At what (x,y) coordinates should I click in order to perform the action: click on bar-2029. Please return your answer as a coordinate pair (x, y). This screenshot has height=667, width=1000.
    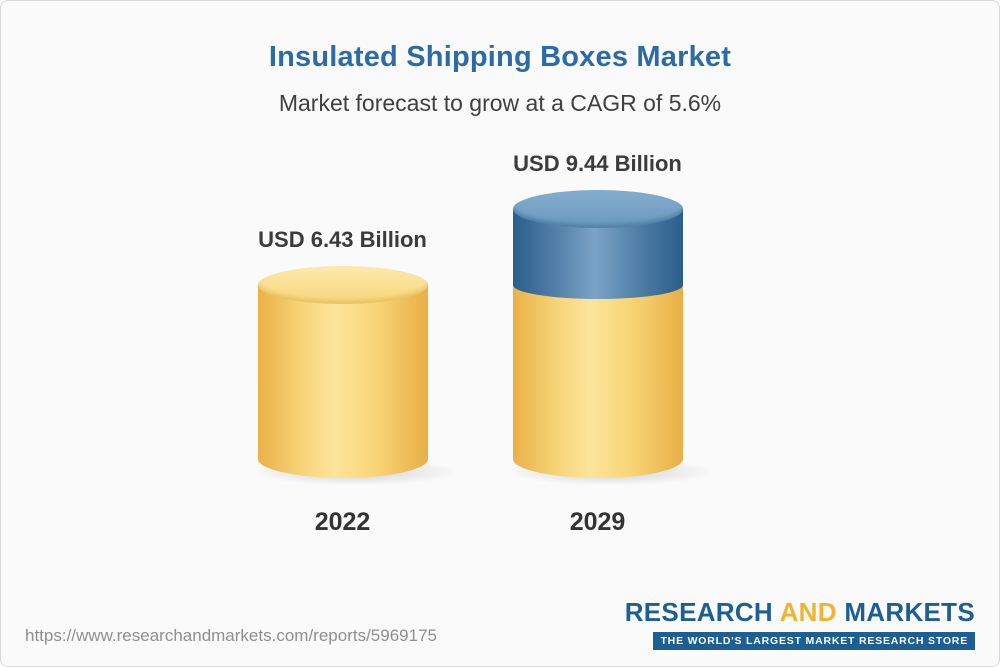
    Looking at the image, I should click on (610, 338).